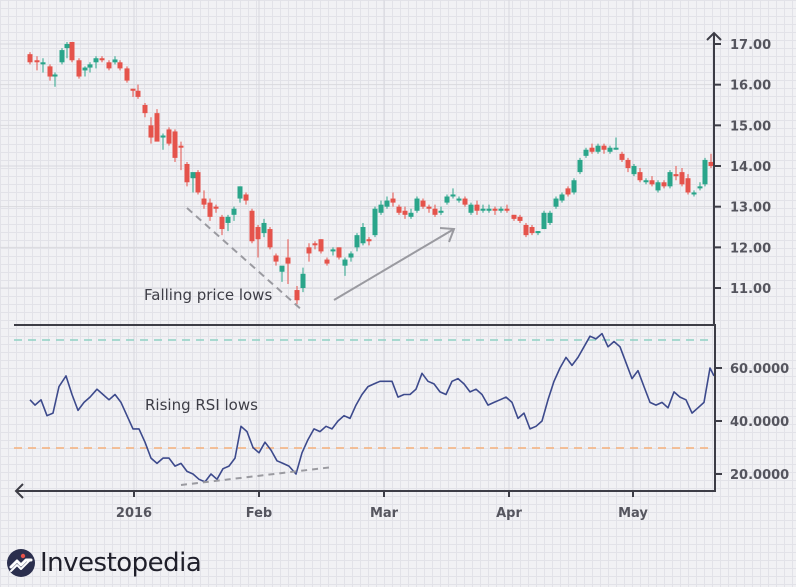 The image size is (796, 587). I want to click on rsi-tick-label: 40.0000, so click(759, 422).